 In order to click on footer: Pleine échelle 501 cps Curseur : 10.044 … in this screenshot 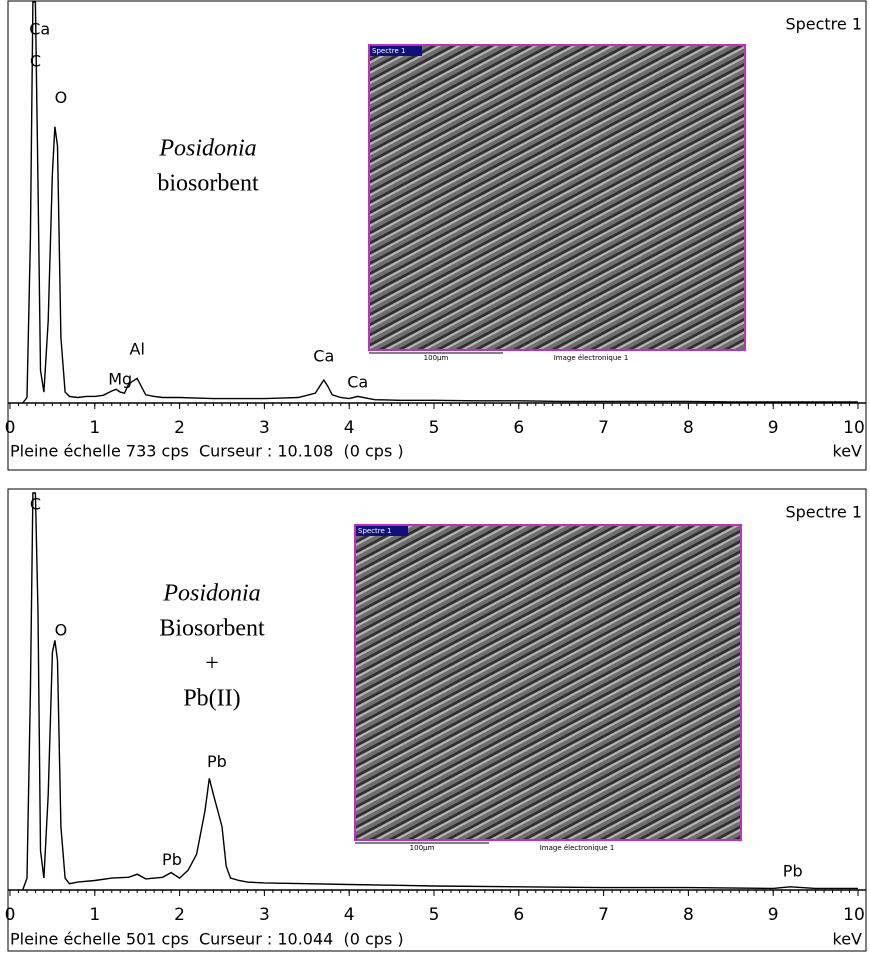, I will do `click(207, 939)`.